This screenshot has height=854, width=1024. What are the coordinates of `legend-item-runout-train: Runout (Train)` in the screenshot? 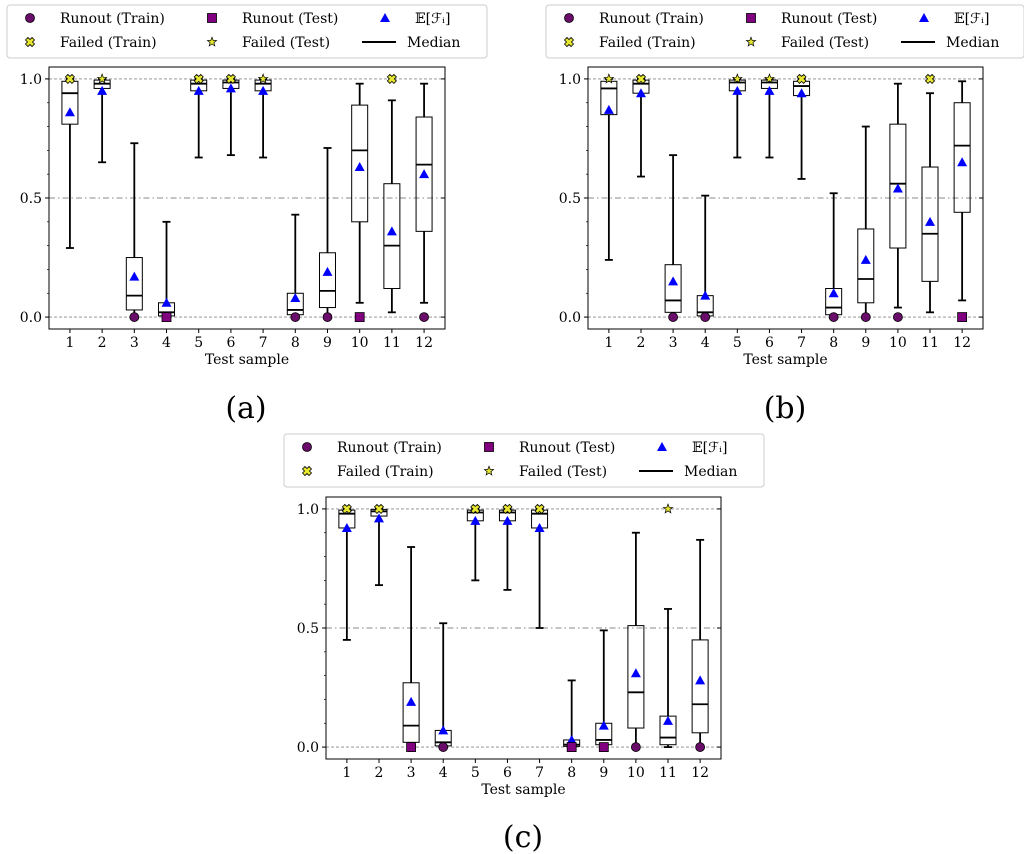 It's located at (634, 19).